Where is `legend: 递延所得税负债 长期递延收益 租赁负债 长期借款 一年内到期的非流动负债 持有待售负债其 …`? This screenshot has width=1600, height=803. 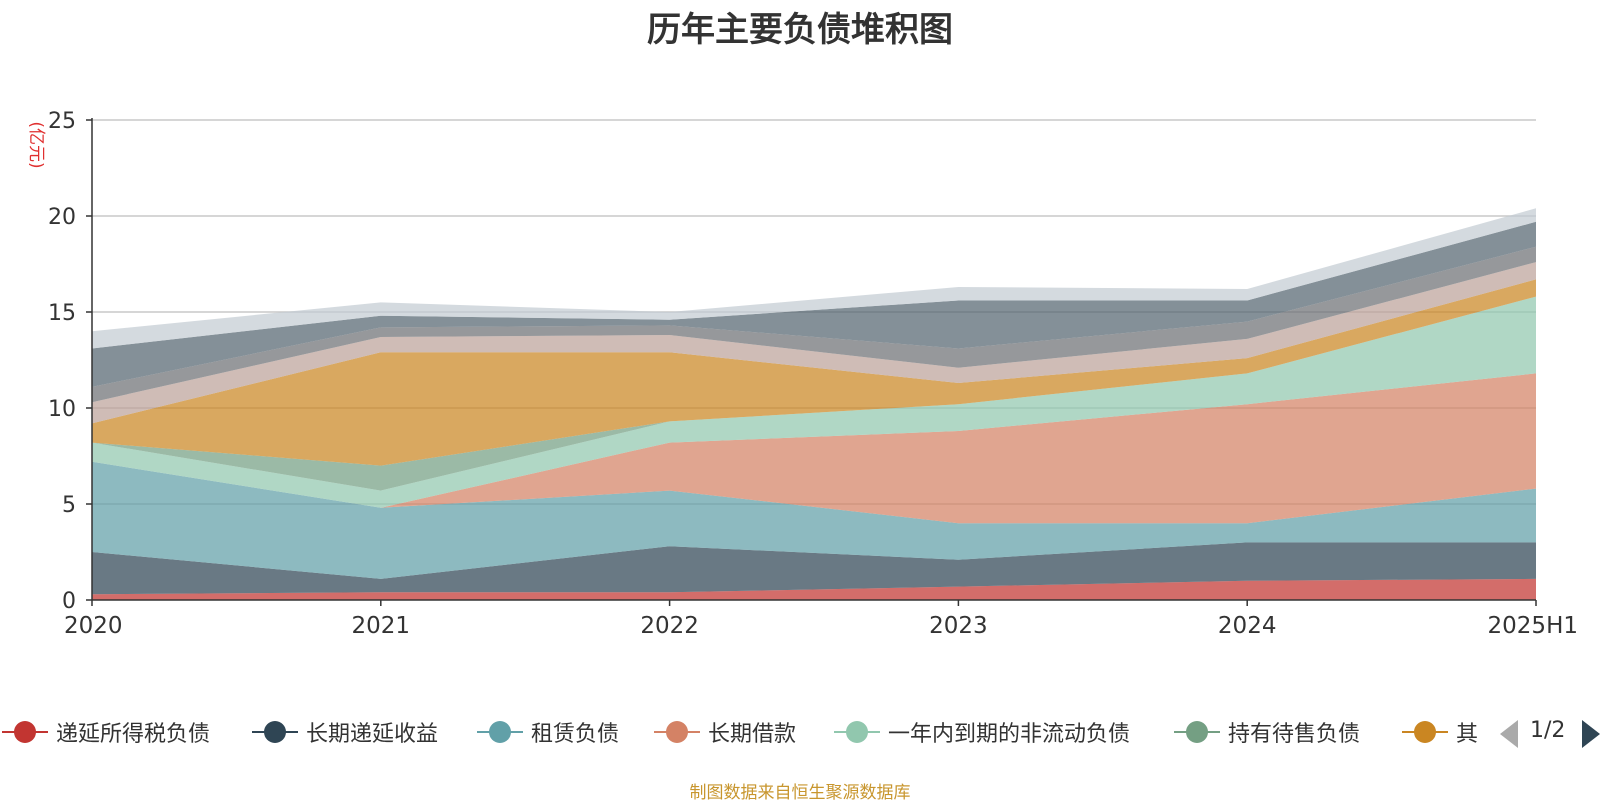 legend: 递延所得税负债 长期递延收益 租赁负债 长期借款 一年内到期的非流动负债 持有待售负债其 … is located at coordinates (800, 732).